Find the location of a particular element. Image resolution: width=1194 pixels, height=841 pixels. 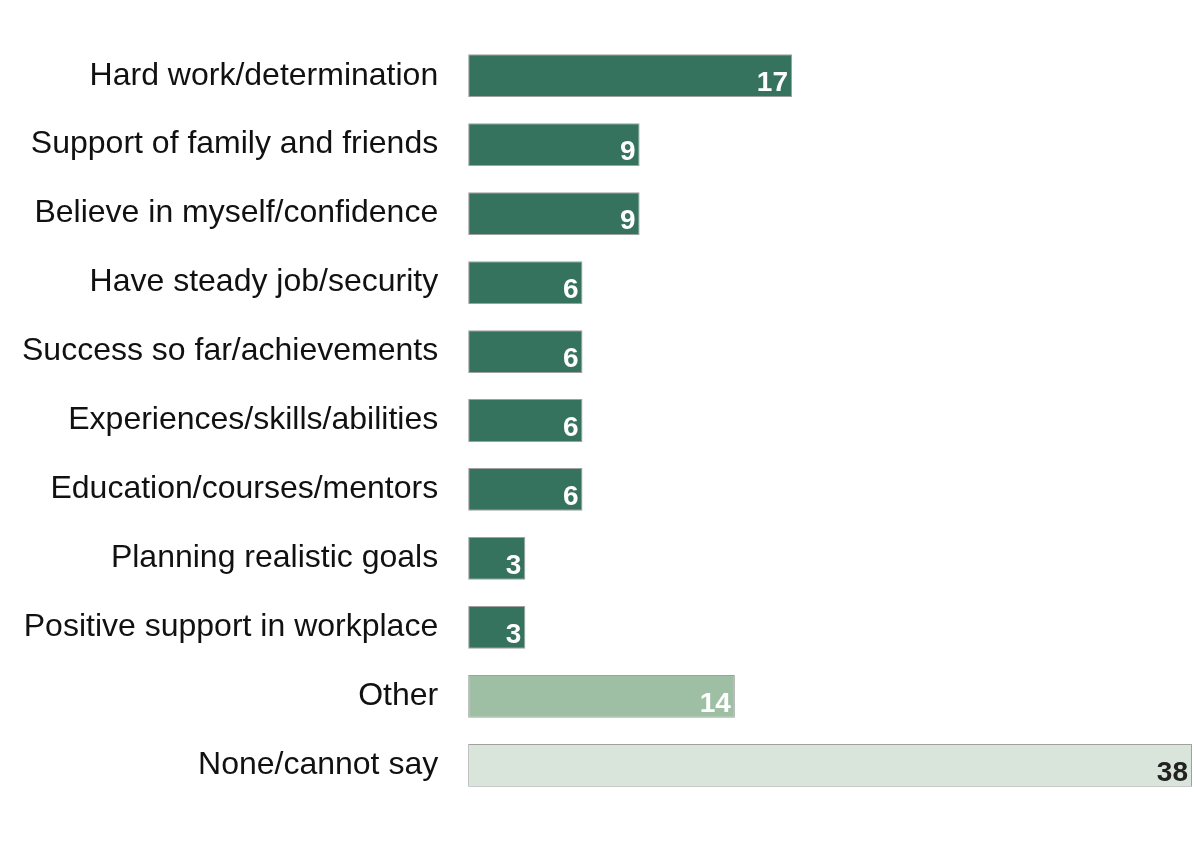

y-tick-label: Experiences/skills/abilities is located at coordinates (253, 418).